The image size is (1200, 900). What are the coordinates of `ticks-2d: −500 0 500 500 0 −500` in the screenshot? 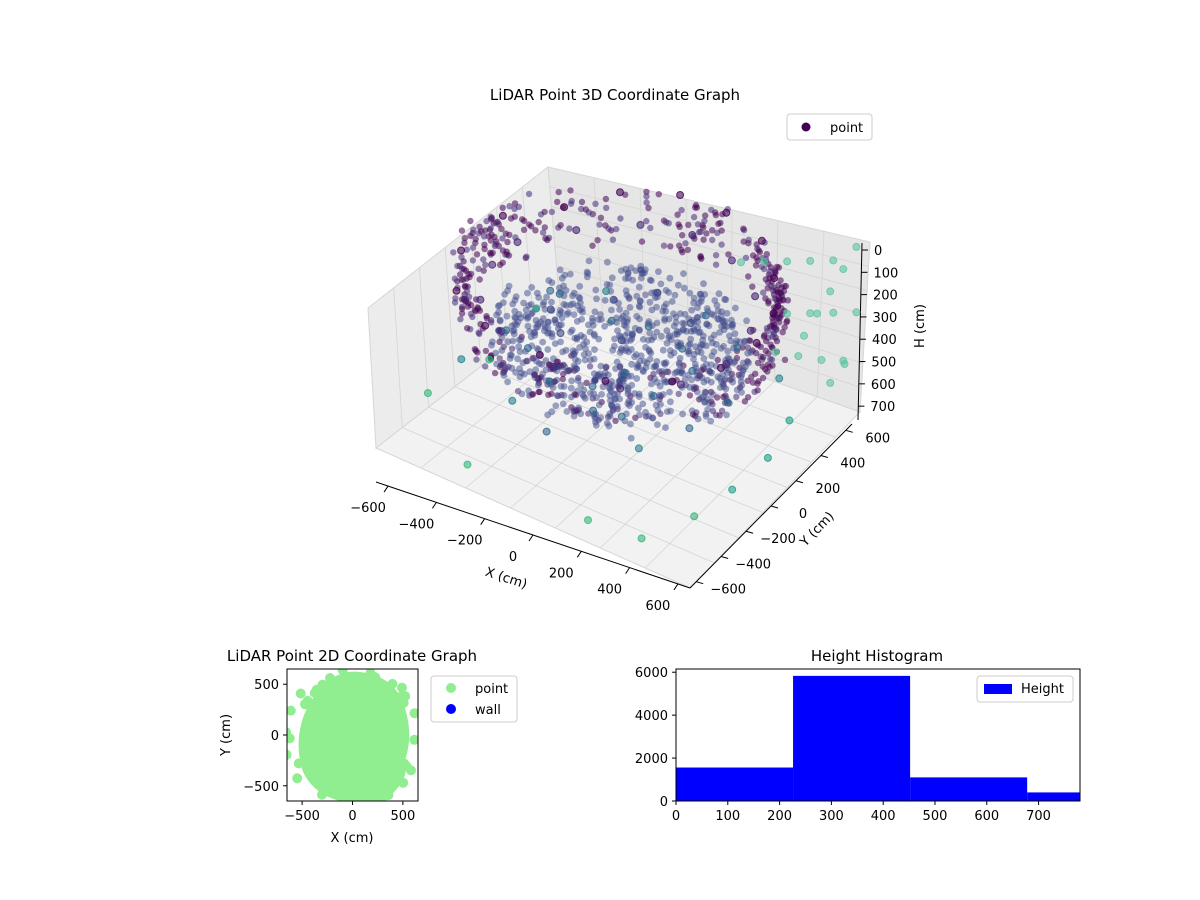 It's located at (329, 751).